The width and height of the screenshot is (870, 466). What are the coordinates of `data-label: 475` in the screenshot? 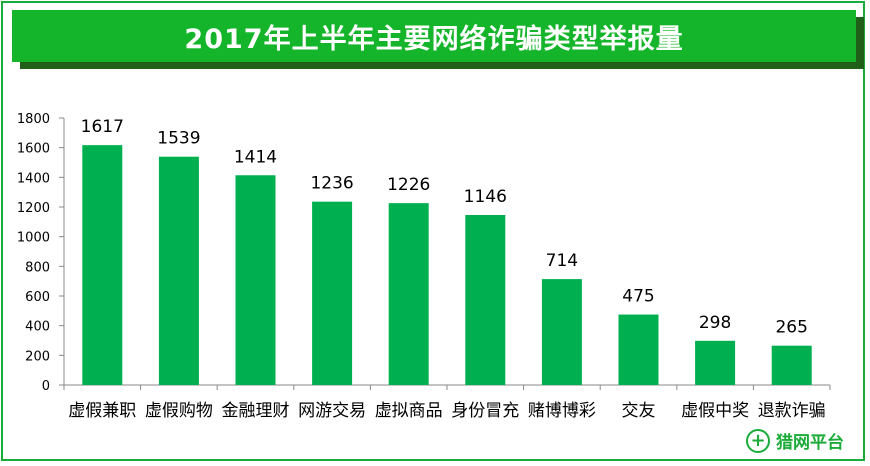 It's located at (638, 297).